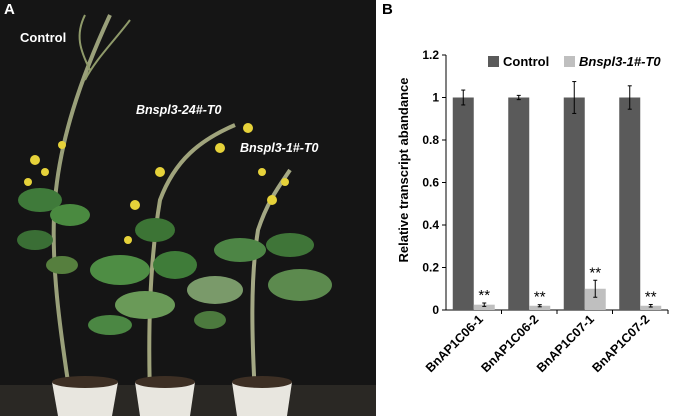 The image size is (682, 416). I want to click on control-pot, so click(85, 399).